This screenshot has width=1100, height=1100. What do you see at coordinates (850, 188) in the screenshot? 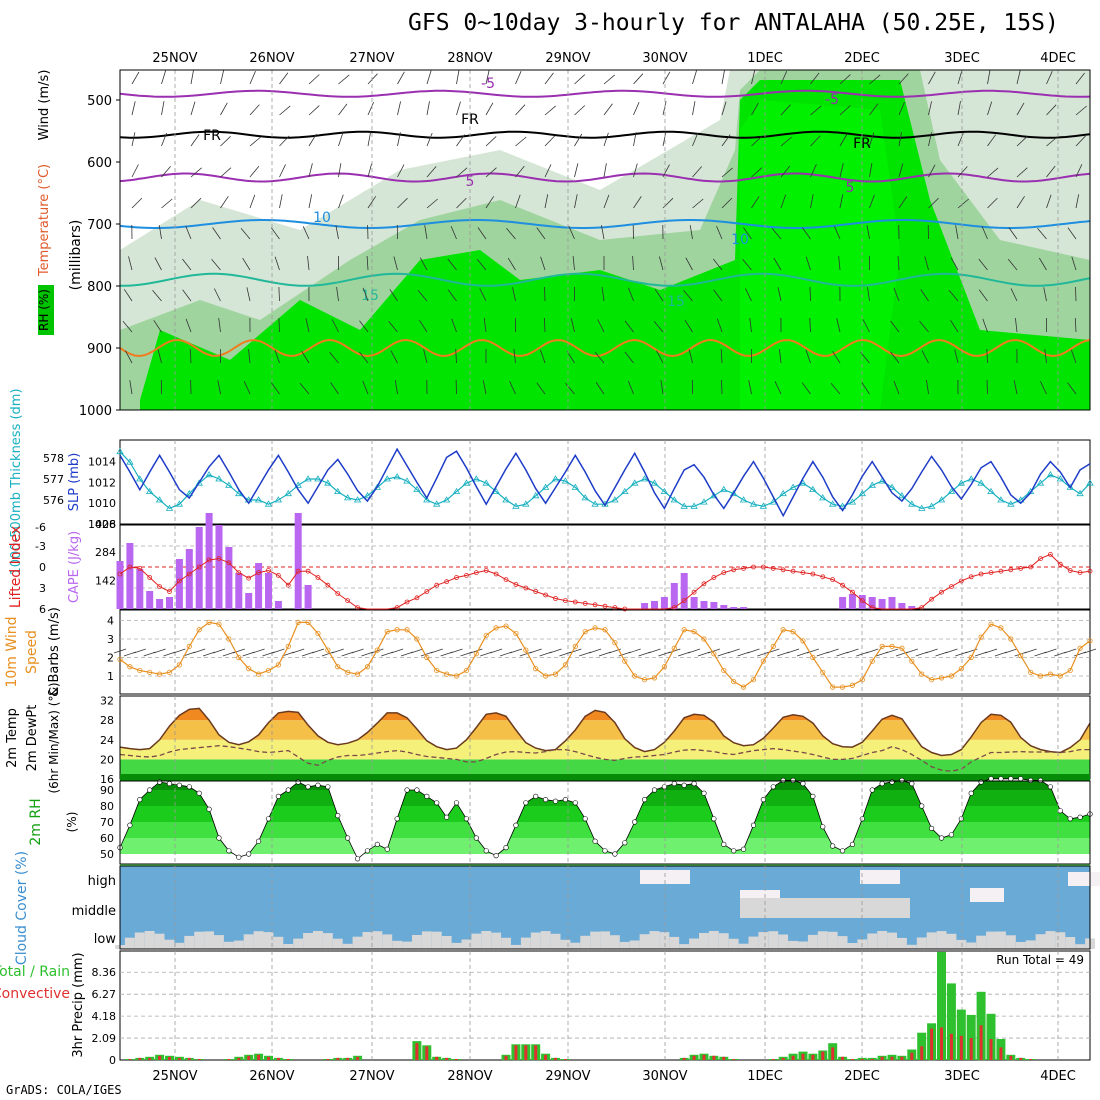
I see `contour-label: 5` at bounding box center [850, 188].